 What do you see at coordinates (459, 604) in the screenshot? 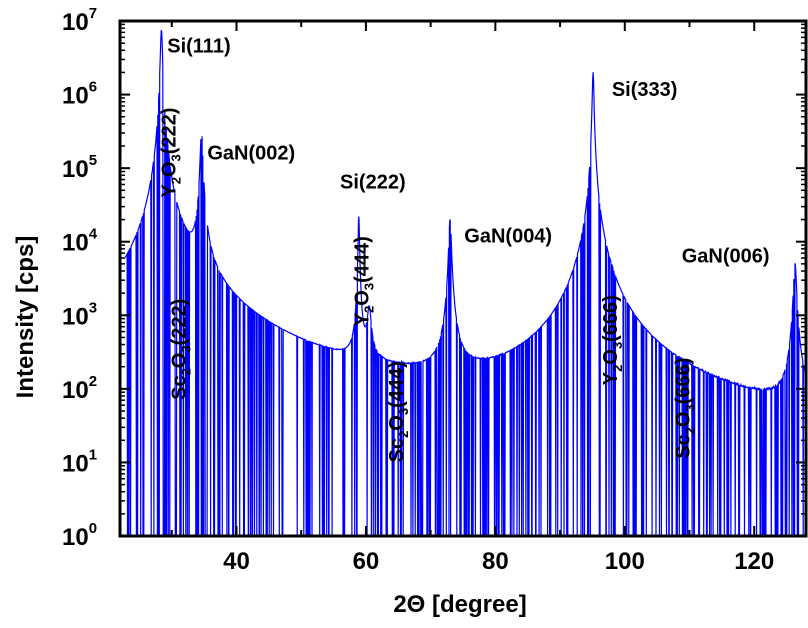
I see `x-axis-label: 2Θ [degree]` at bounding box center [459, 604].